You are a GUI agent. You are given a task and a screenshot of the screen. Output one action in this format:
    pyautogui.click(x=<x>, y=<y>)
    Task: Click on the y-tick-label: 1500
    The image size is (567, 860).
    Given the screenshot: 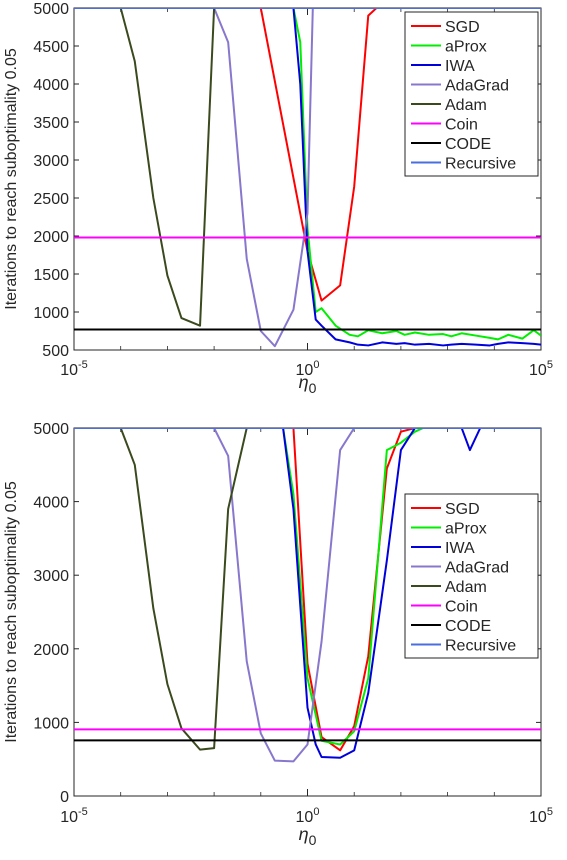 What is the action you would take?
    pyautogui.click(x=51, y=275)
    